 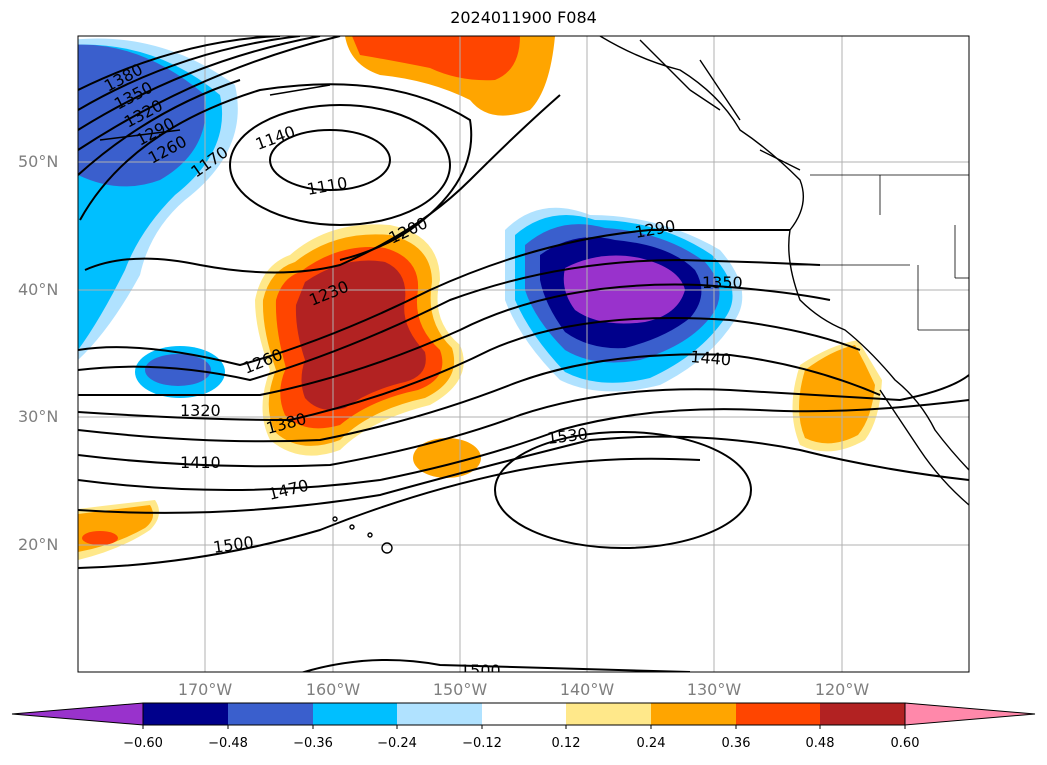 I want to click on colorbar-tick-label: 0.36, so click(x=736, y=743).